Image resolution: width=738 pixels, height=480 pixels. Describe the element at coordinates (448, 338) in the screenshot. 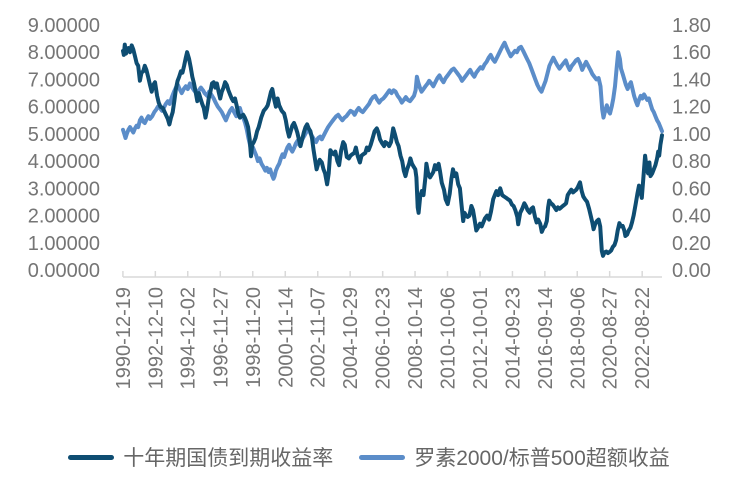

I see `x-axis-label: 2010-10-06` at that location.